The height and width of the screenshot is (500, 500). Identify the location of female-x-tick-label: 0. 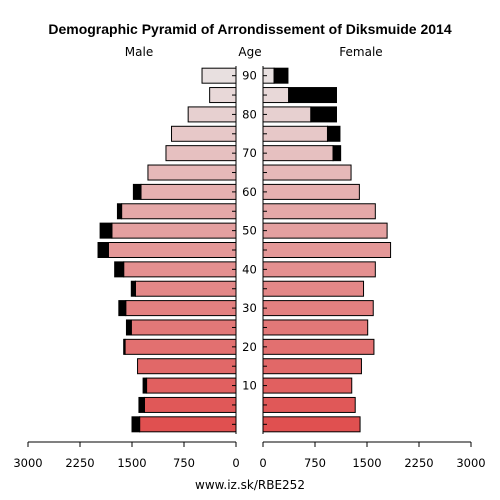
(262, 463).